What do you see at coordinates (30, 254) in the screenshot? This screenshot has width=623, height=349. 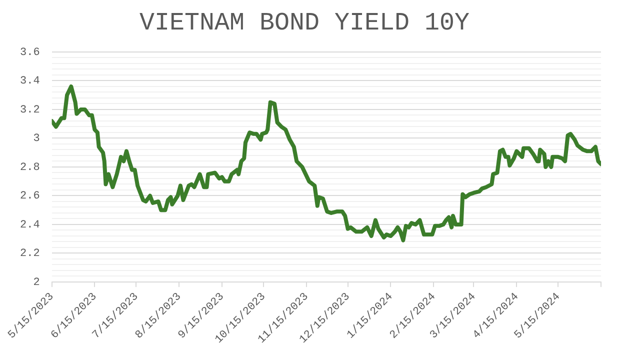 I see `y-tick-label: 2.2` at bounding box center [30, 254].